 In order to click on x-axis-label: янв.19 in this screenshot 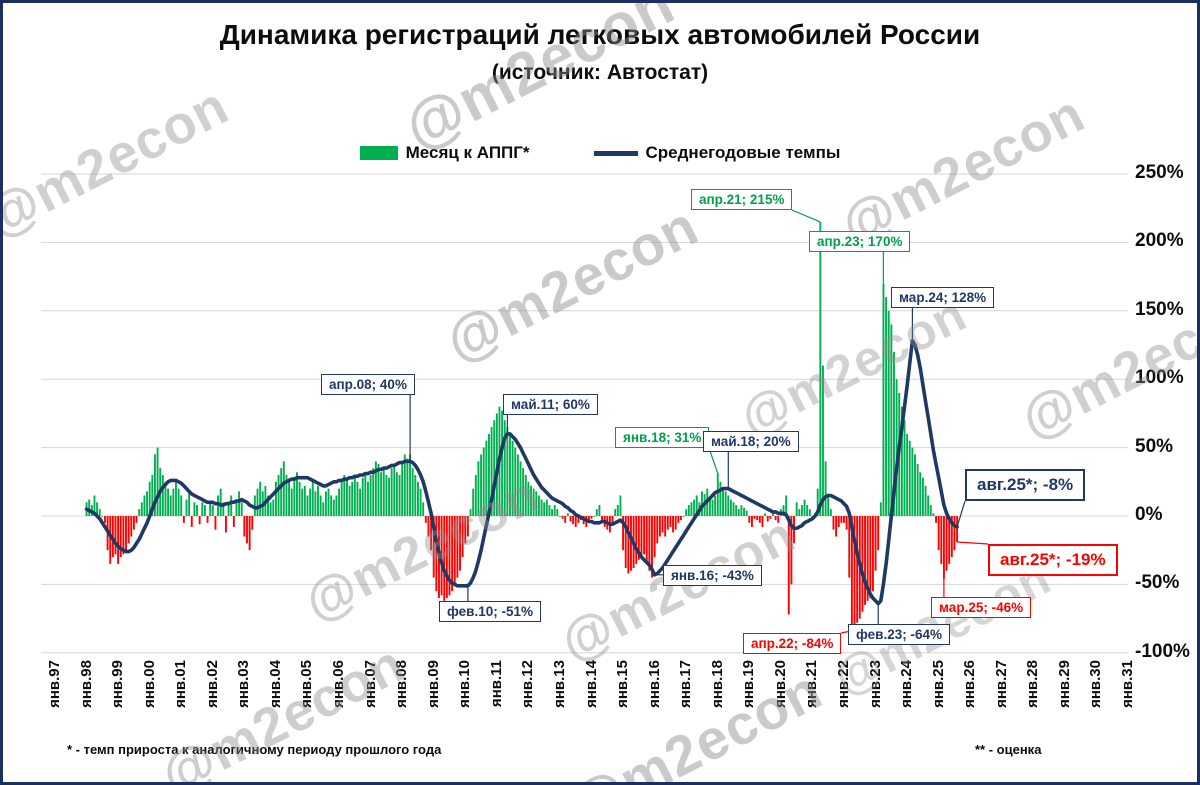, I will do `click(749, 684)`.